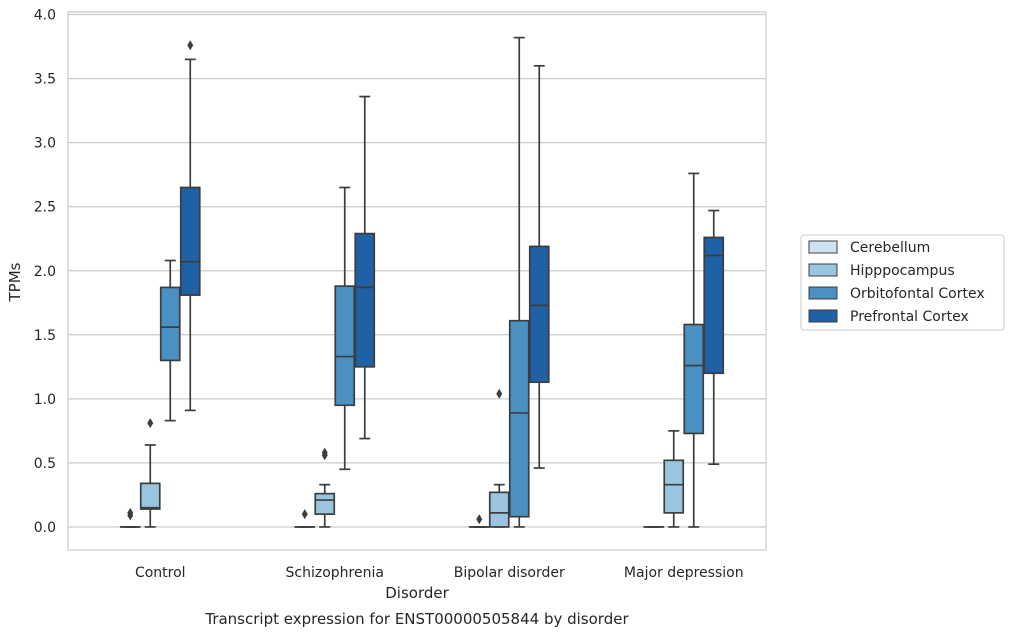 The height and width of the screenshot is (637, 1014). What do you see at coordinates (45, 208) in the screenshot?
I see `y-tick-label: 2.5` at bounding box center [45, 208].